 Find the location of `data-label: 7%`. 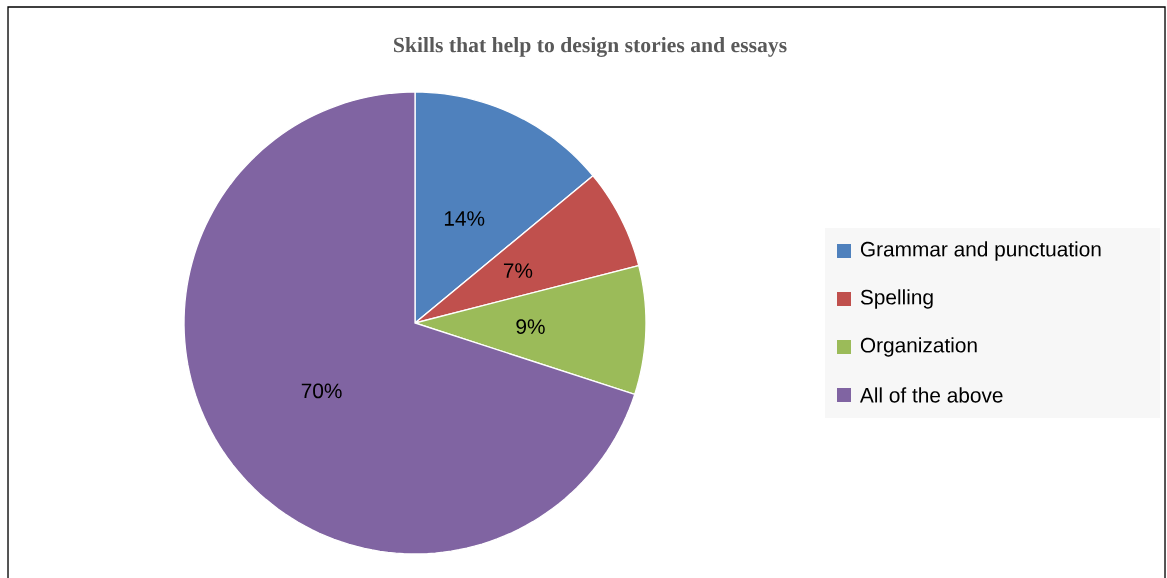

data-label: 7% is located at coordinates (518, 270).